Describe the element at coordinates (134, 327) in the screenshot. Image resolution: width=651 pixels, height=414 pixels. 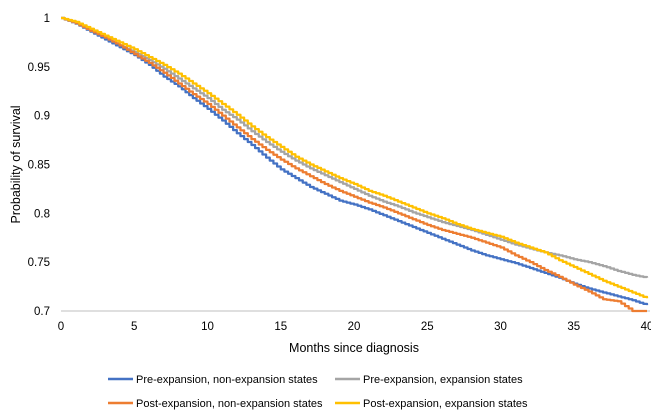
I see `x-tick-label: 5` at that location.